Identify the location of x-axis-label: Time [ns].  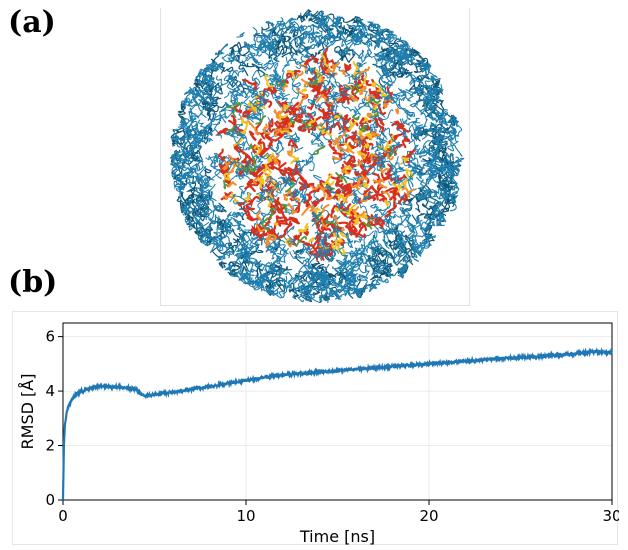
(337, 536).